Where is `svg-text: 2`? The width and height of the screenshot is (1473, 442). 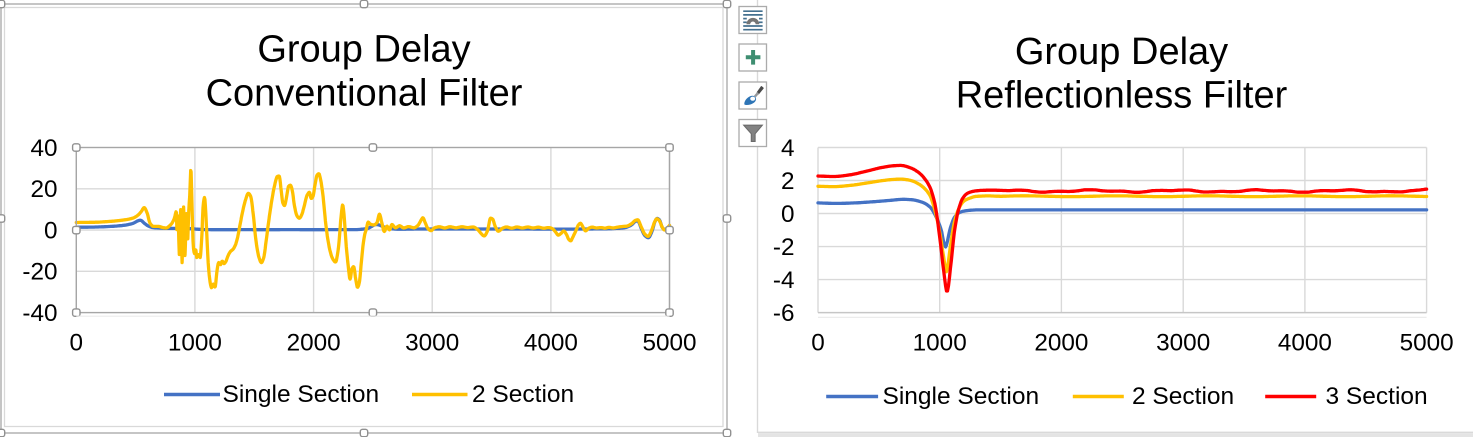
svg-text: 2 is located at coordinates (788, 181).